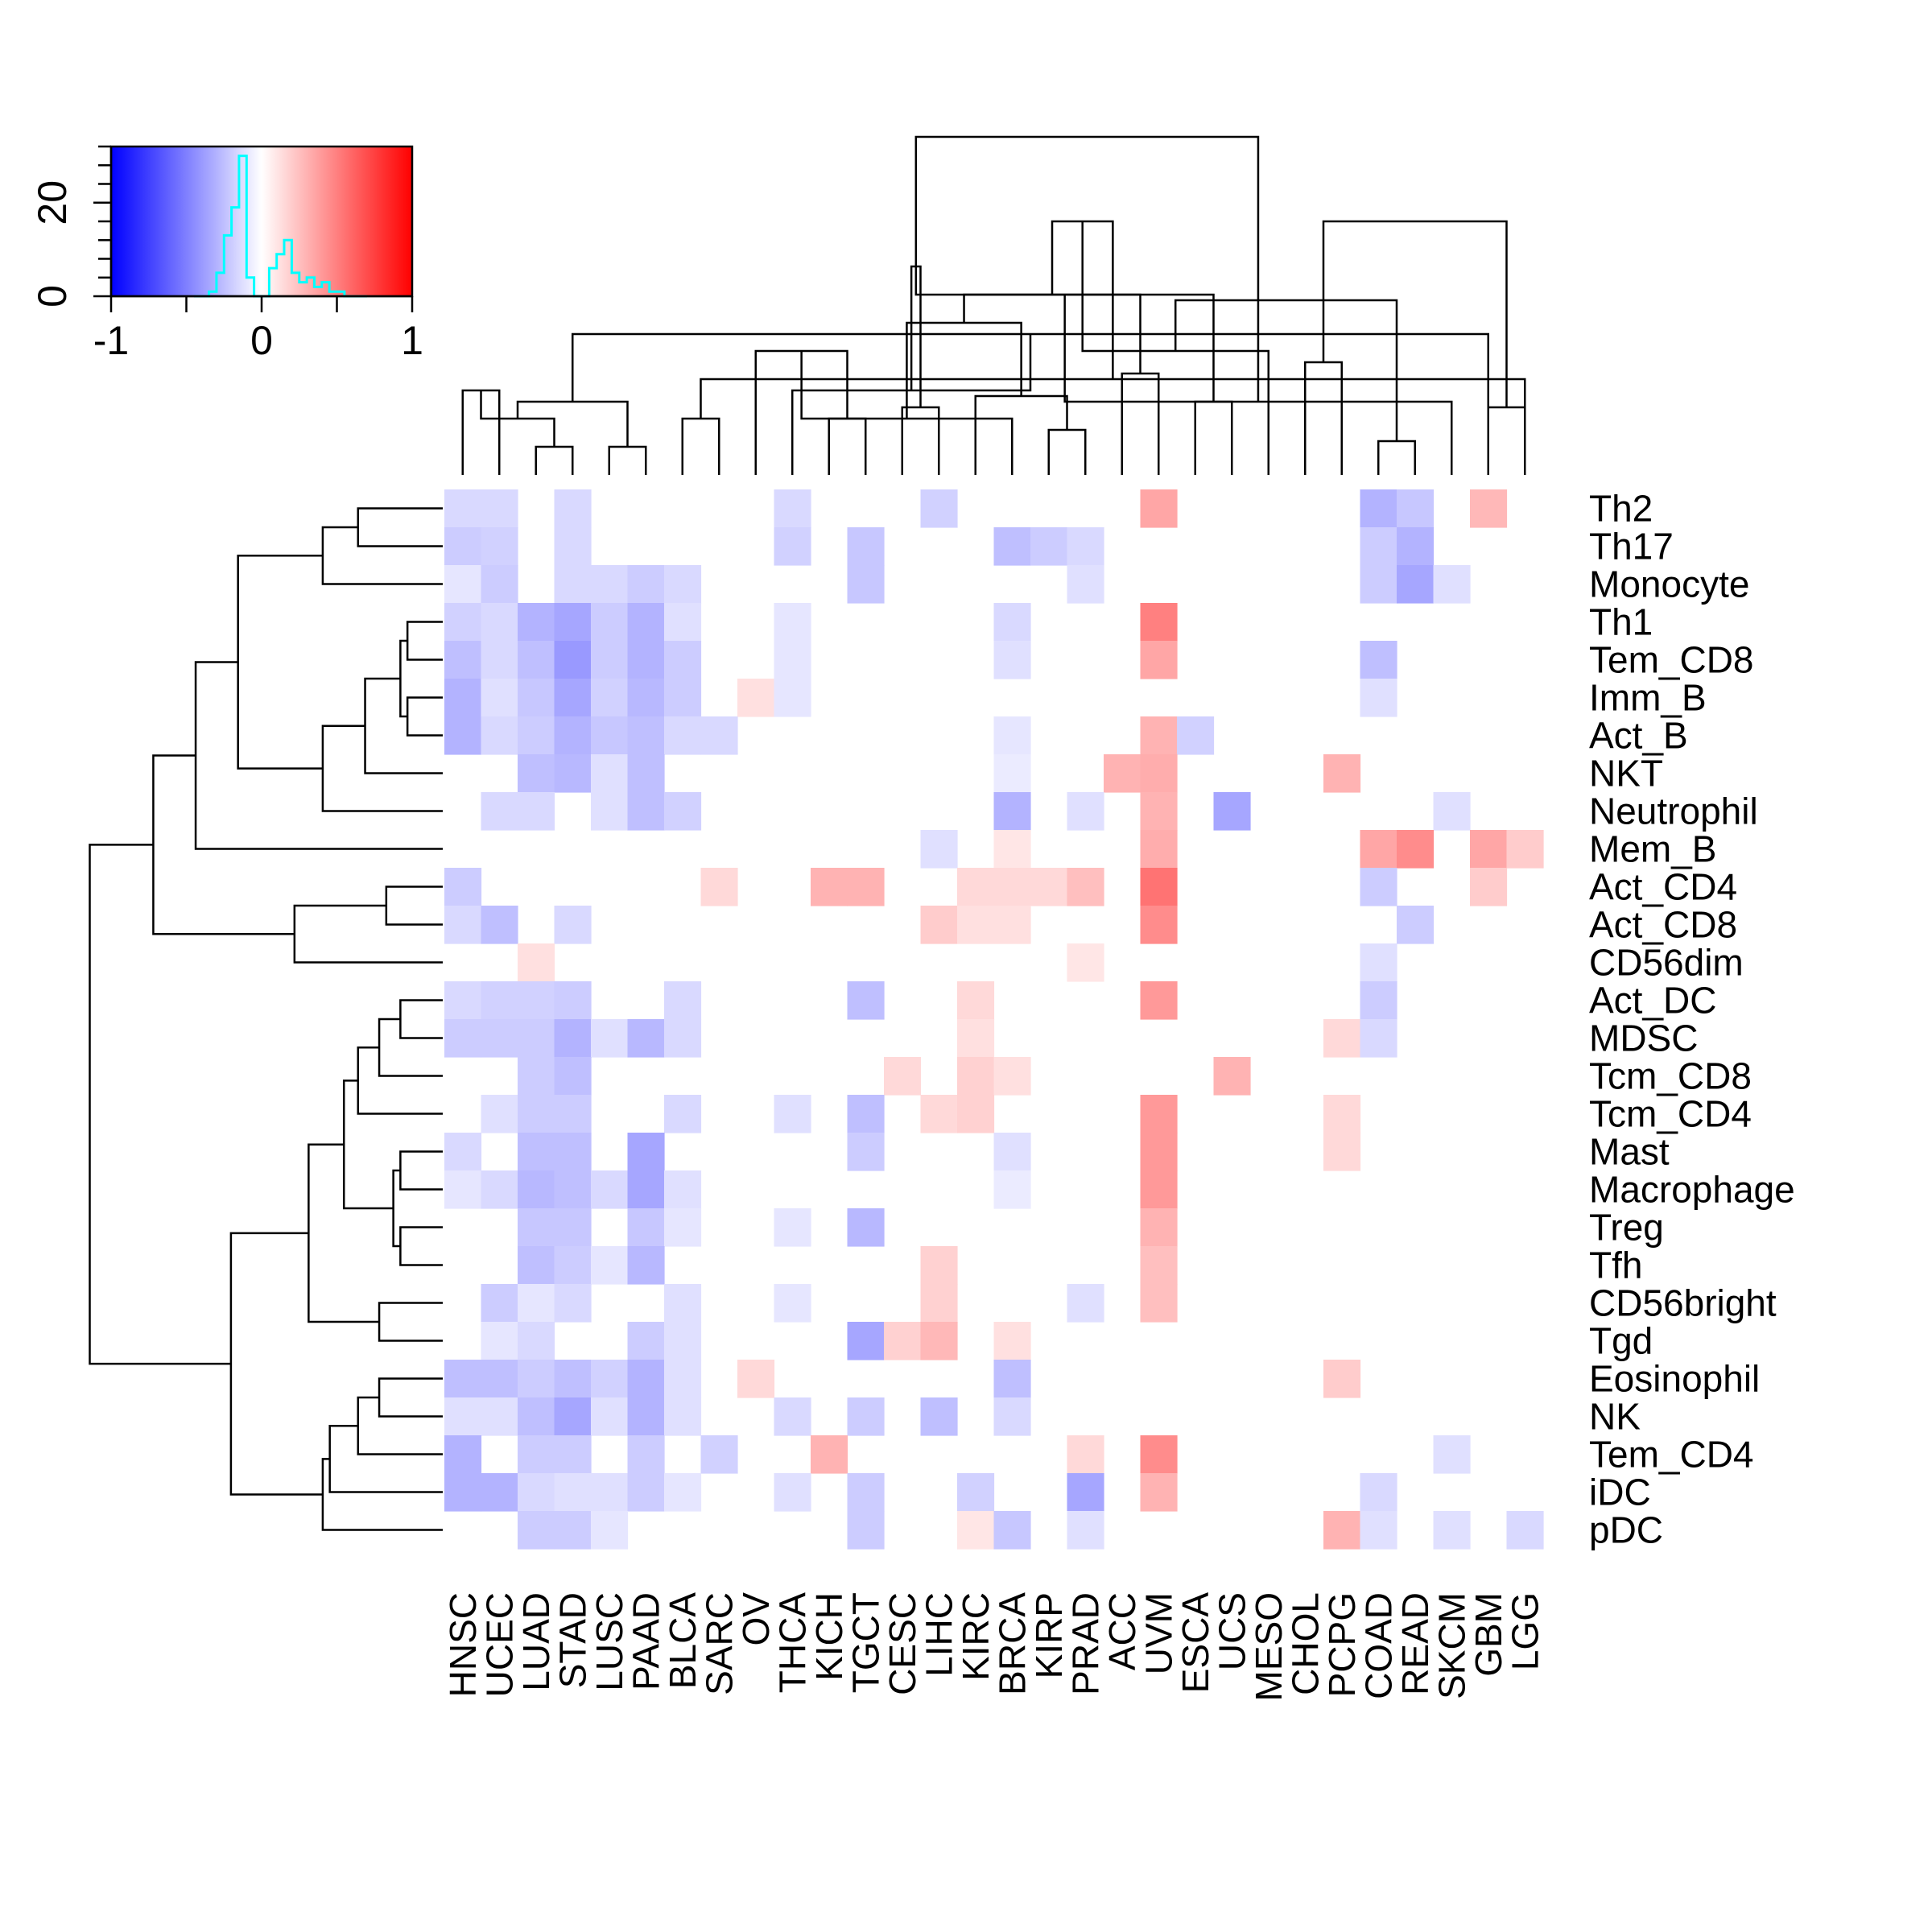 Image resolution: width=1932 pixels, height=1932 pixels. I want to click on row-label: Treg, so click(1626, 1228).